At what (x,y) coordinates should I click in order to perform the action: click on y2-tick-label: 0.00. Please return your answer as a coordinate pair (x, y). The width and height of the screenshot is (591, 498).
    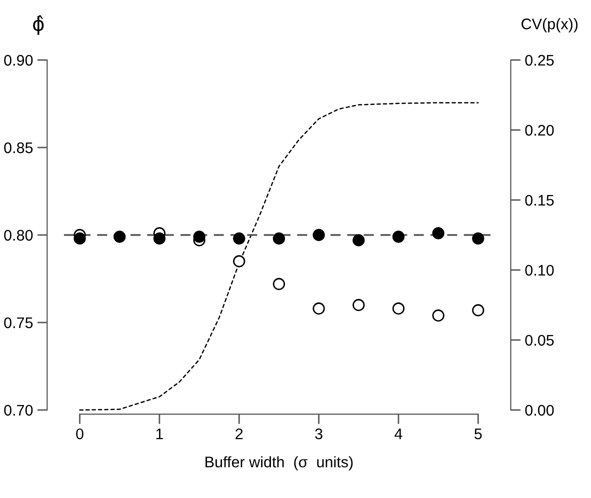
    Looking at the image, I should click on (539, 410).